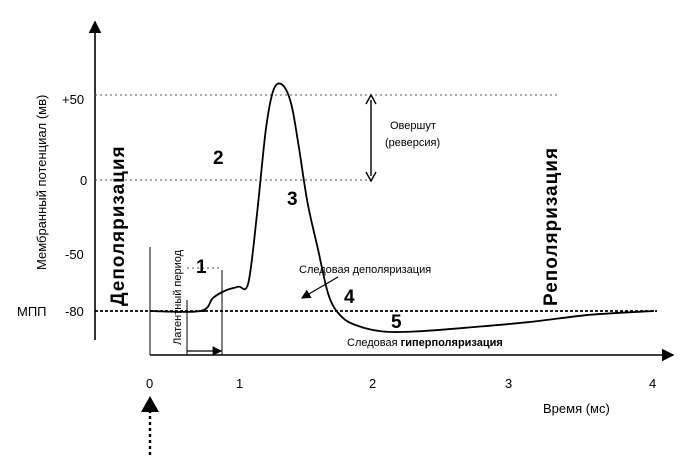  What do you see at coordinates (319, 287) in the screenshot?
I see `trace-depolarization-arrow` at bounding box center [319, 287].